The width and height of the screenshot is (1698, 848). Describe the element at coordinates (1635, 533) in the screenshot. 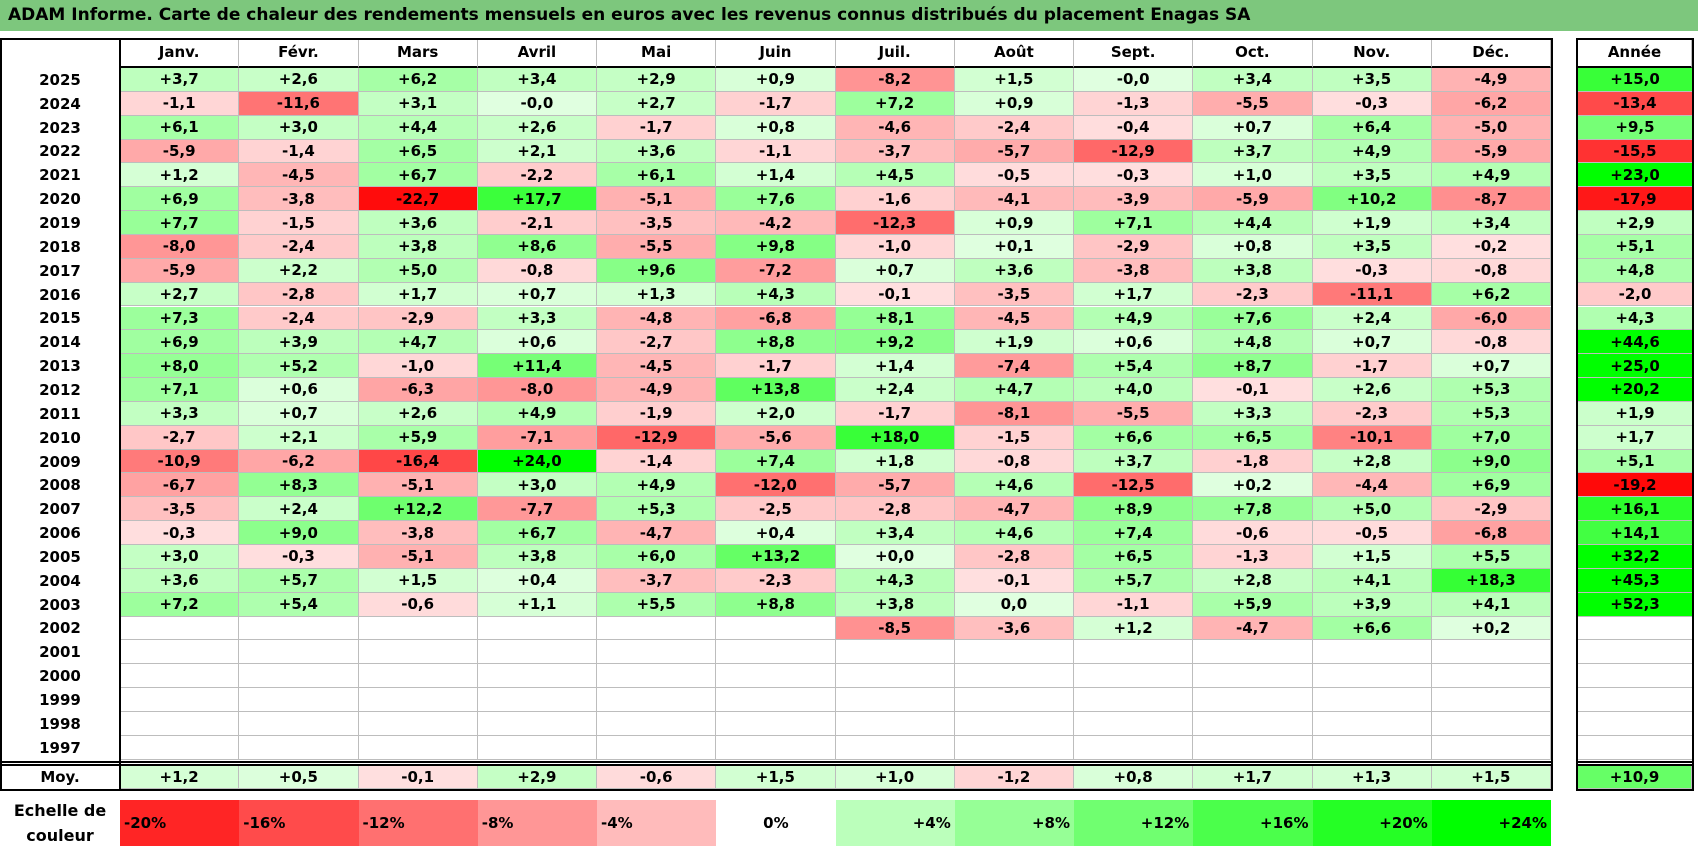

I see `annual-cell: +14,1` at that location.